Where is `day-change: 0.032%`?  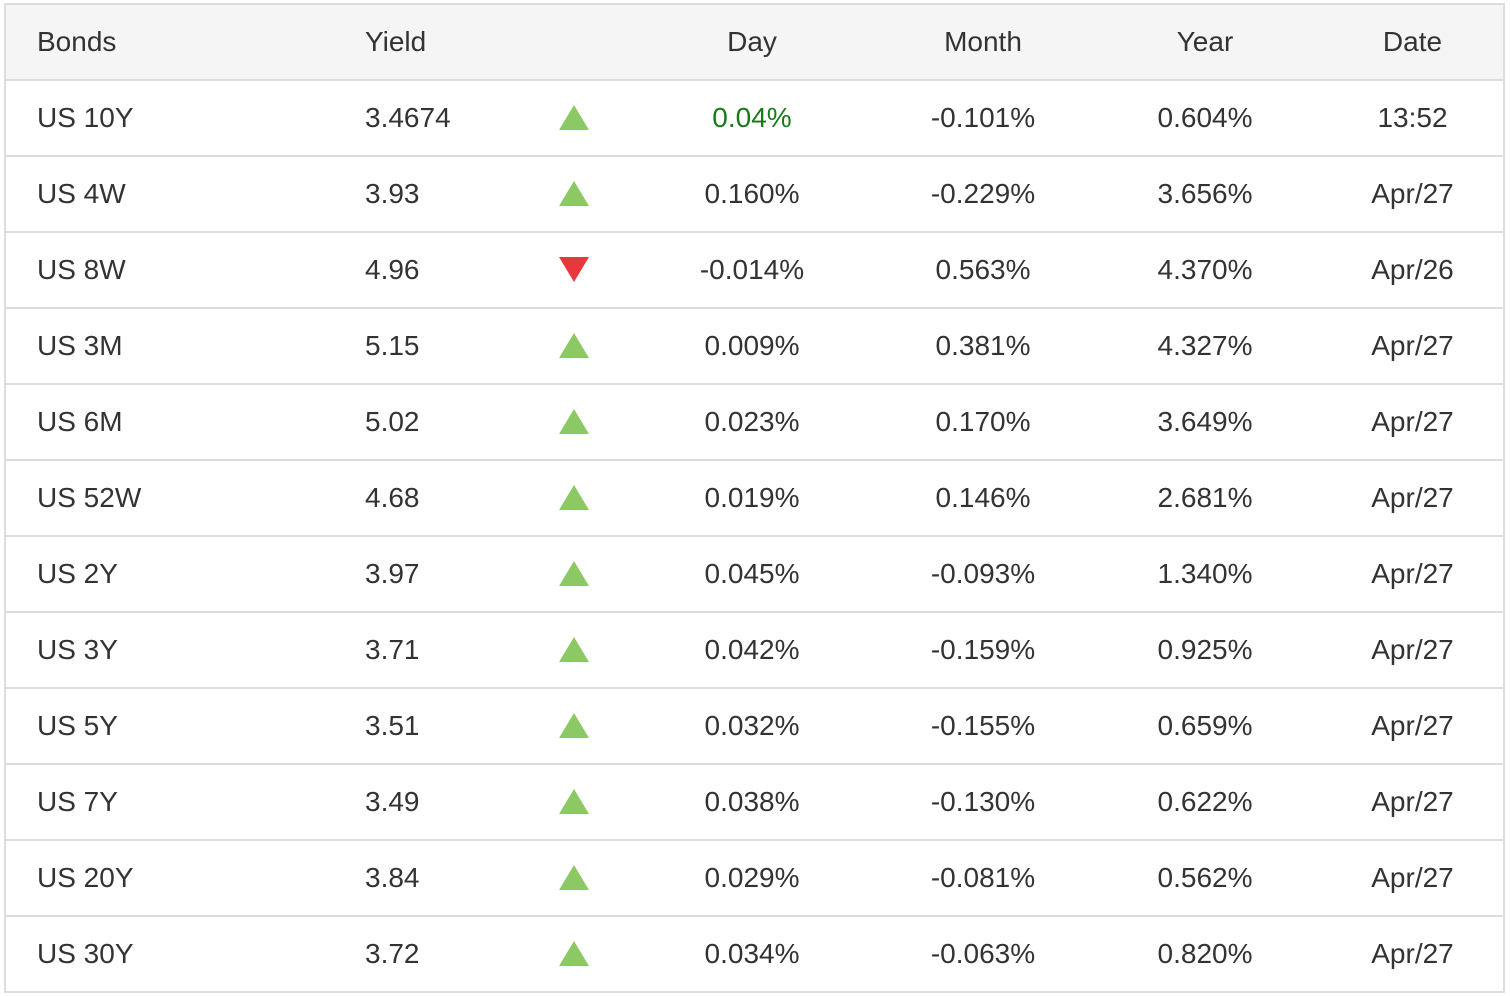
day-change: 0.032% is located at coordinates (752, 726).